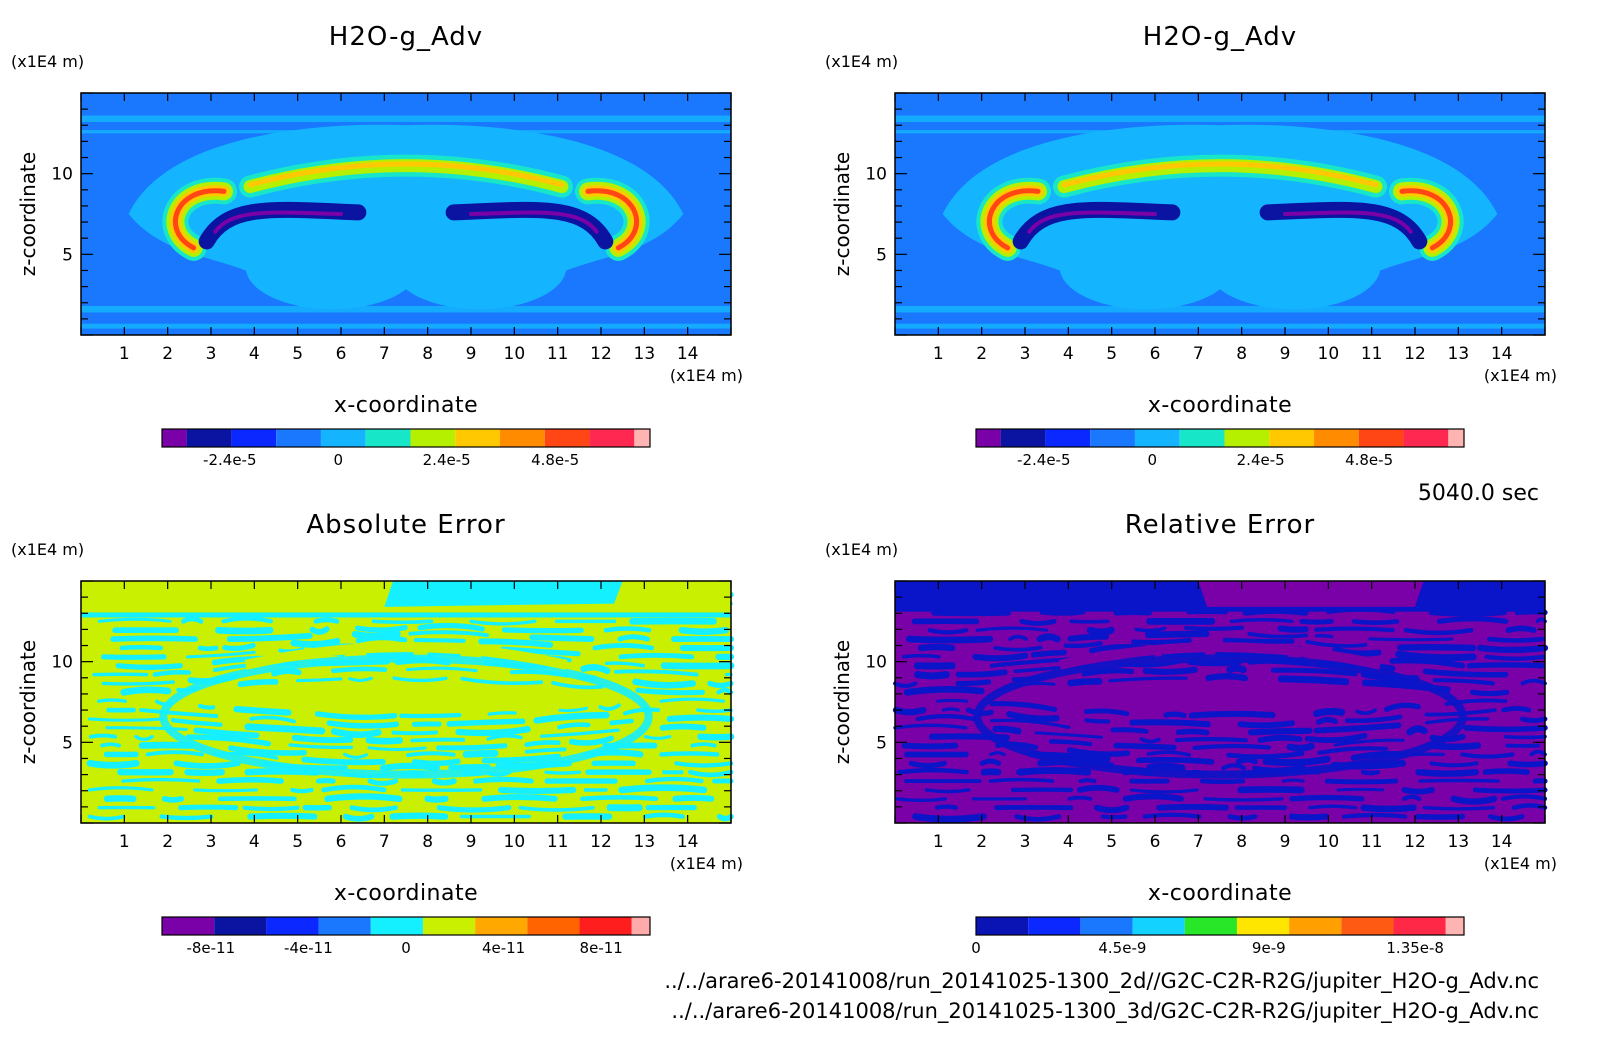 The width and height of the screenshot is (1604, 1054). What do you see at coordinates (1220, 448) in the screenshot?
I see `colorbar: -2.4e-5 0 2.4e-5 4.8e-5` at bounding box center [1220, 448].